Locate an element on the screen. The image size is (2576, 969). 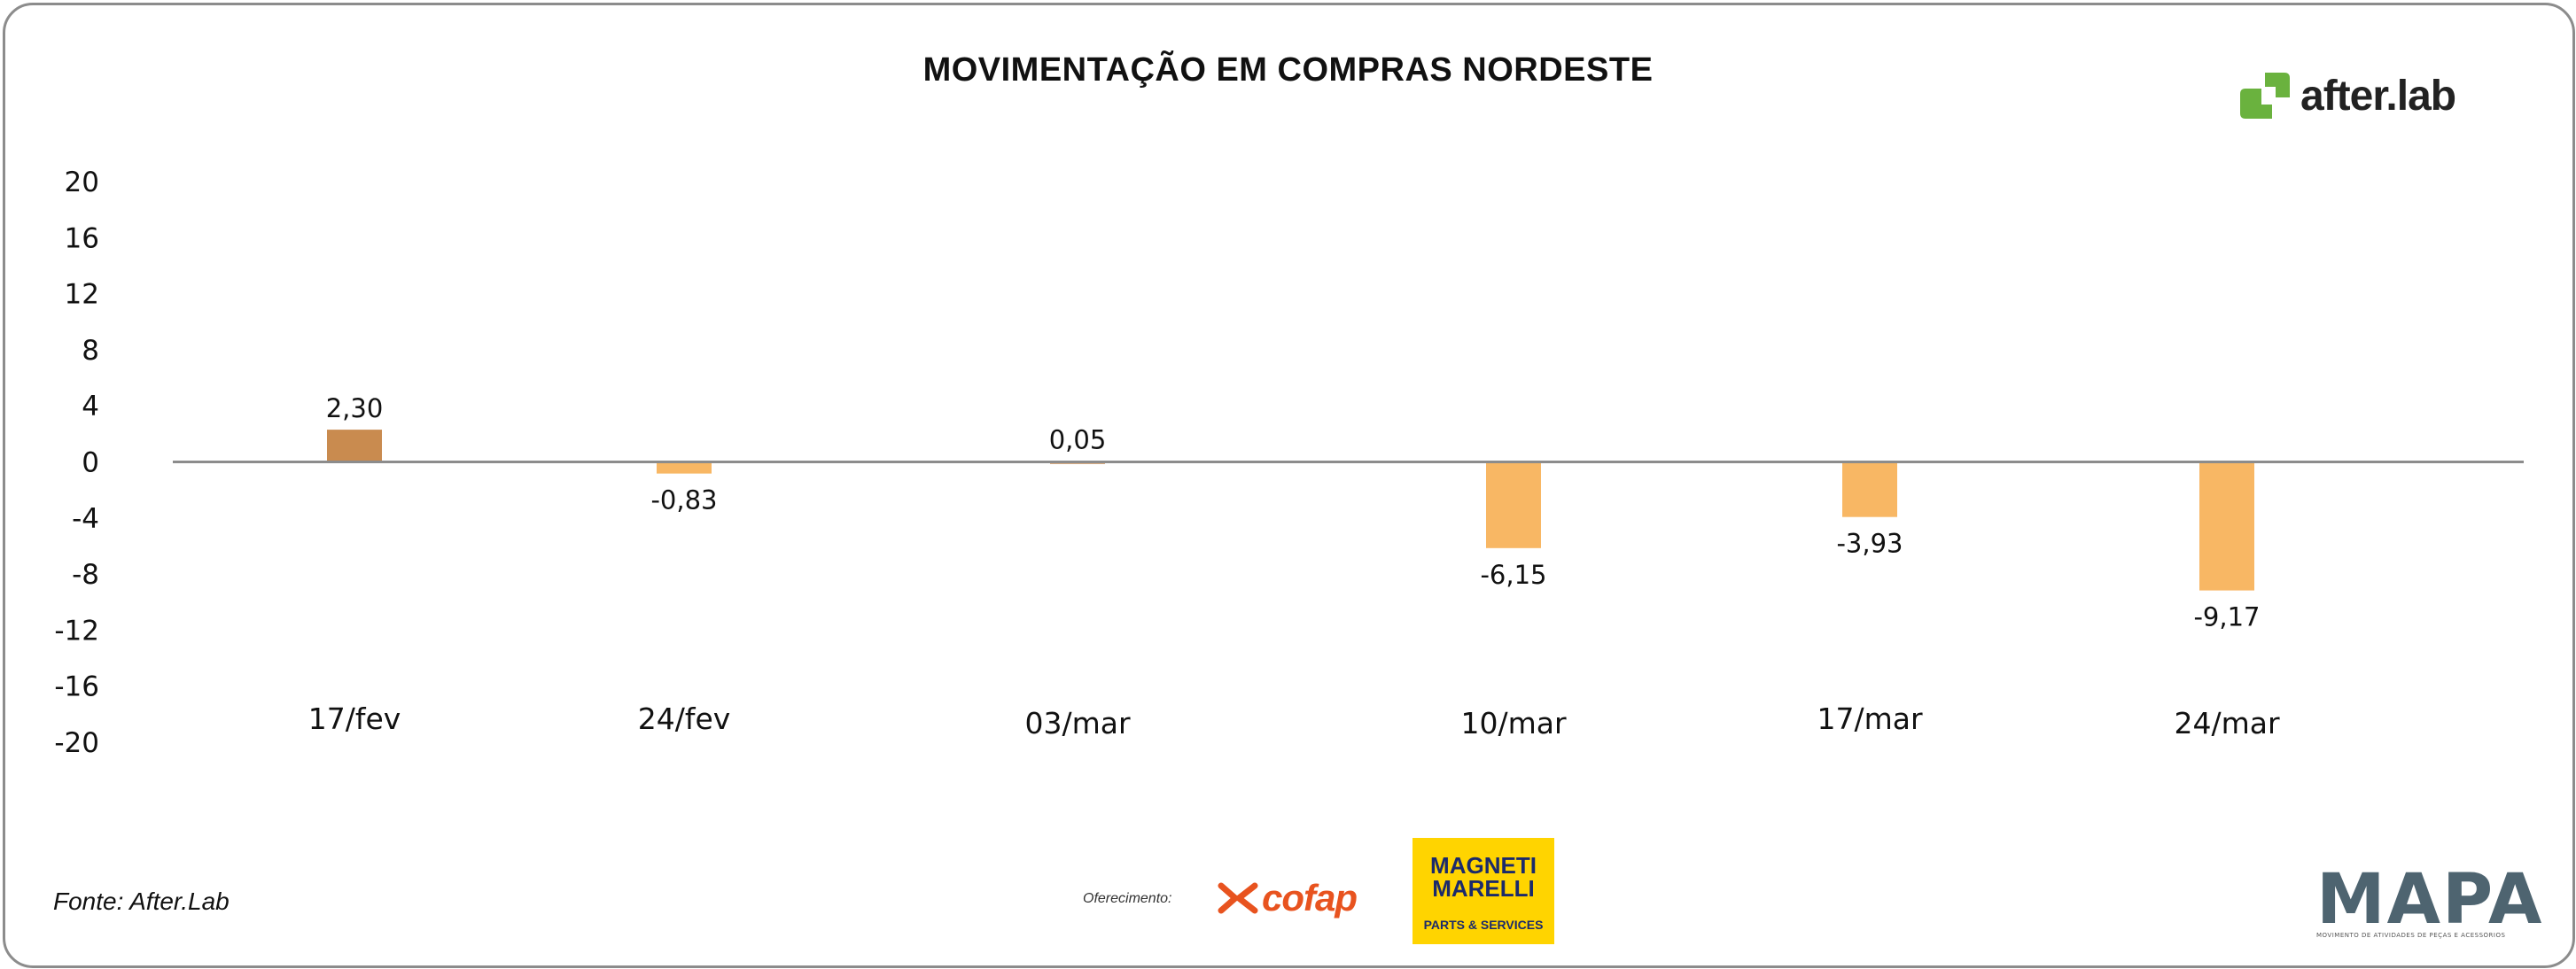
chart-title: MOVIMENTAÇÃO EM COMPRAS NORDESTE is located at coordinates (1288, 70).